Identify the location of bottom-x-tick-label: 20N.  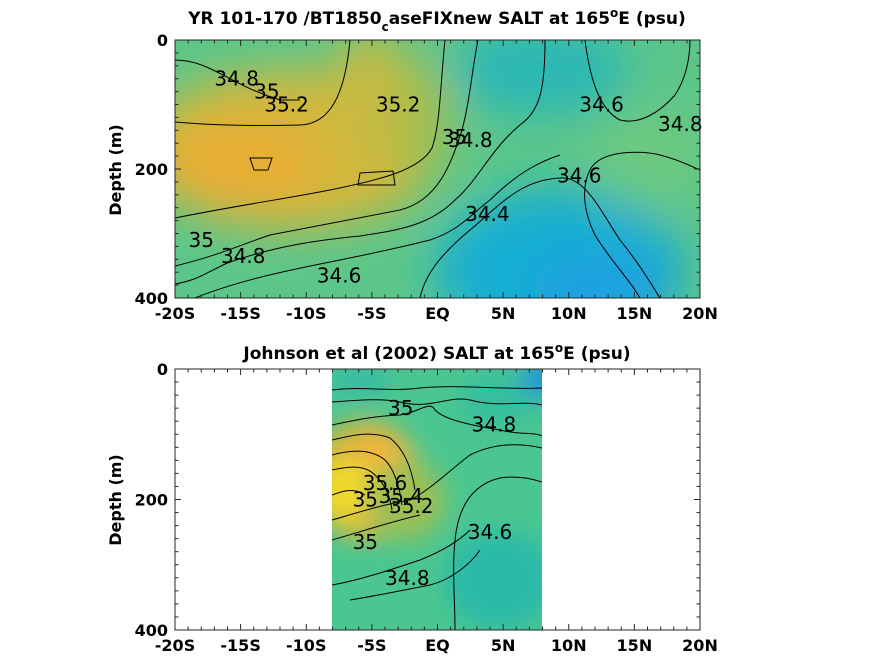
(700, 645).